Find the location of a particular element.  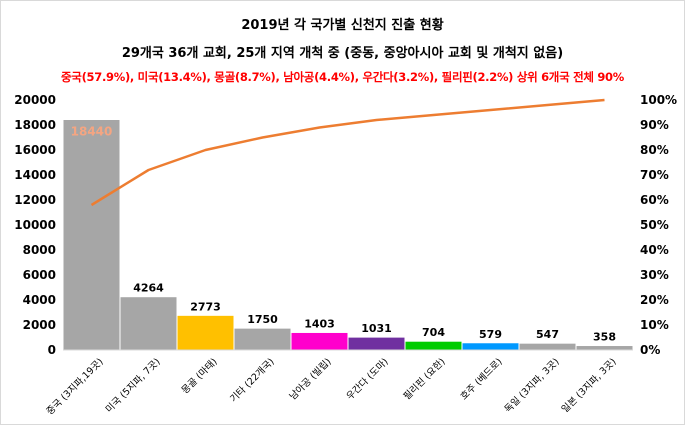

y2-tick-label: 50% is located at coordinates (654, 225).